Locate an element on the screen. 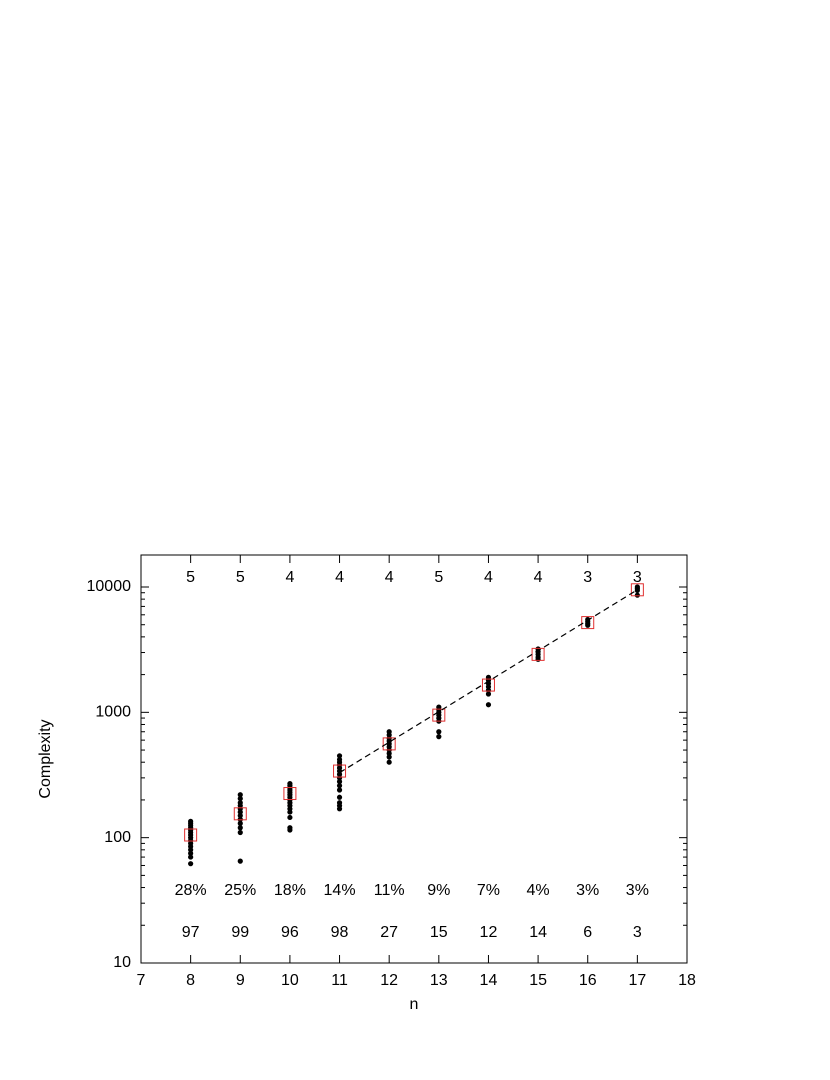  x-tick-label: 15 is located at coordinates (538, 980).